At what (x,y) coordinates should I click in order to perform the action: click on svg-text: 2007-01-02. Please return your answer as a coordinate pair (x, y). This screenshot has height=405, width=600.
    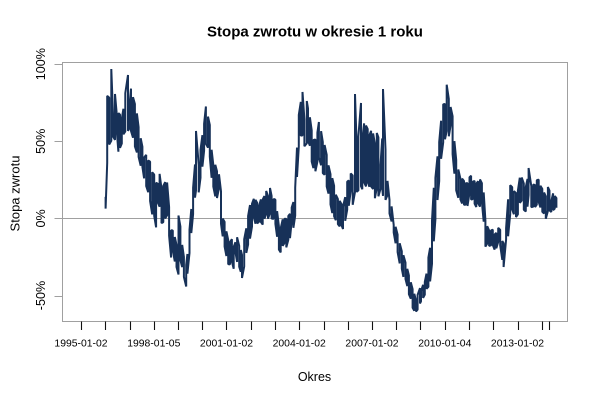
    Looking at the image, I should click on (371, 344).